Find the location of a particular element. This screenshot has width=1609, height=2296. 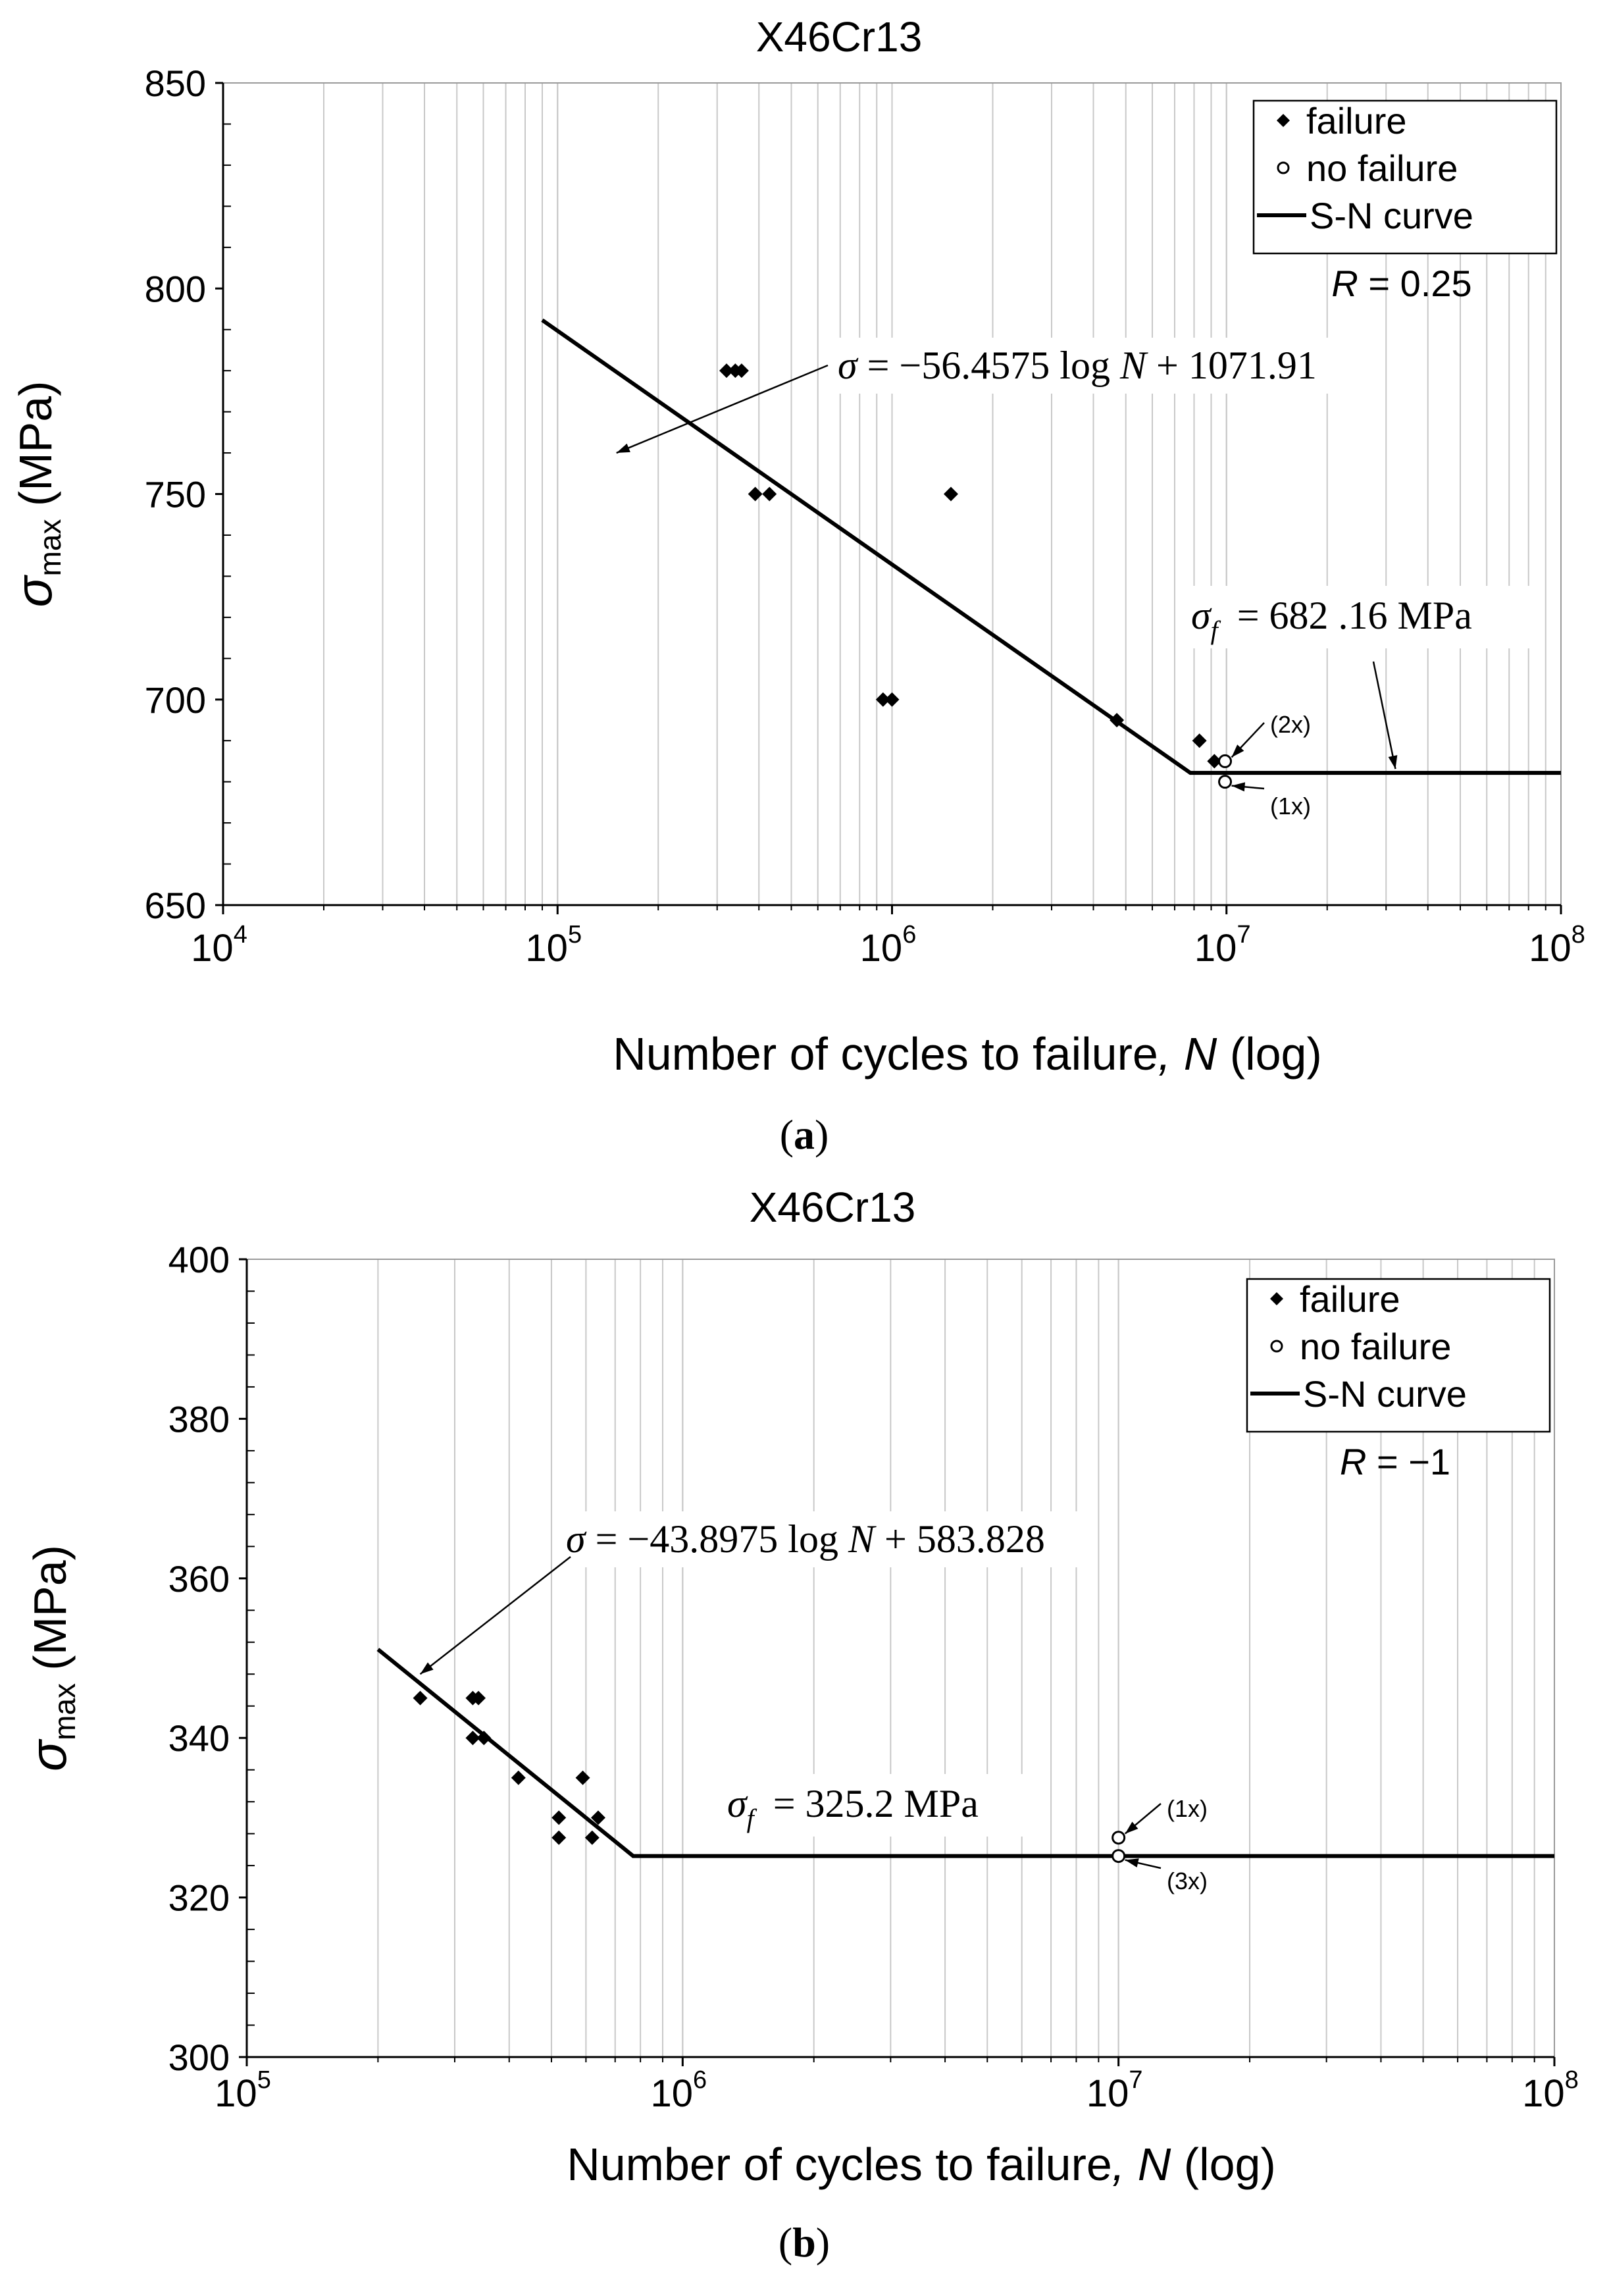

y-tick-label: 850 is located at coordinates (175, 83).